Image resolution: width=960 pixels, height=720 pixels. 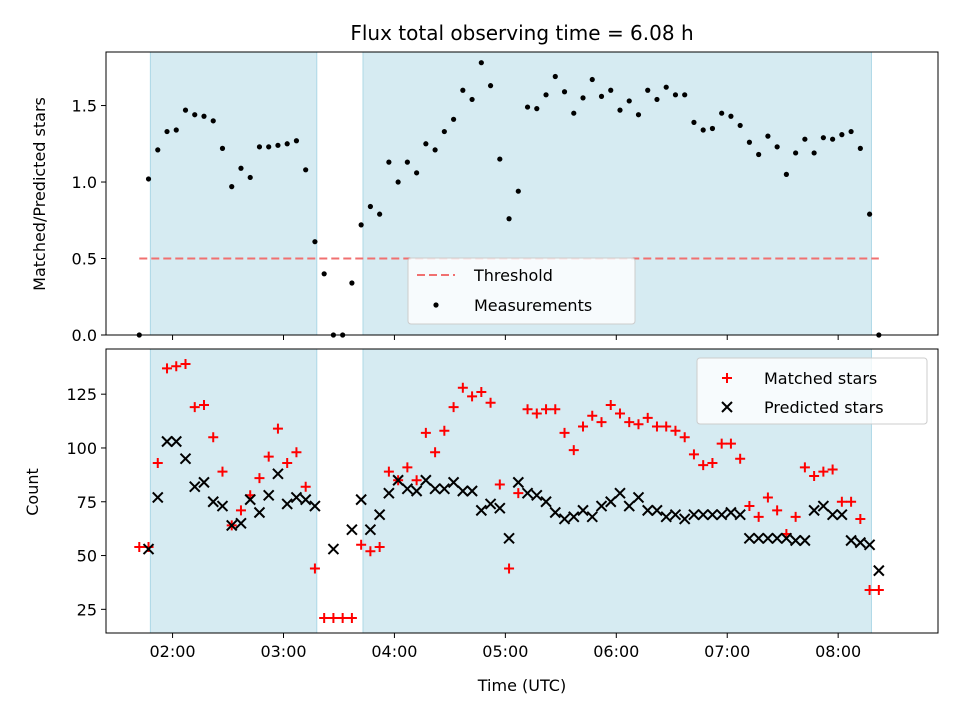 I want to click on legend-matched-swatch, so click(x=727, y=378).